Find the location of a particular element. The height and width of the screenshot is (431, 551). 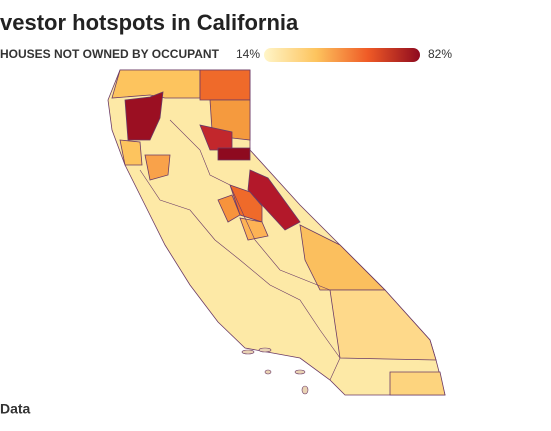

source: Data is located at coordinates (15, 409).